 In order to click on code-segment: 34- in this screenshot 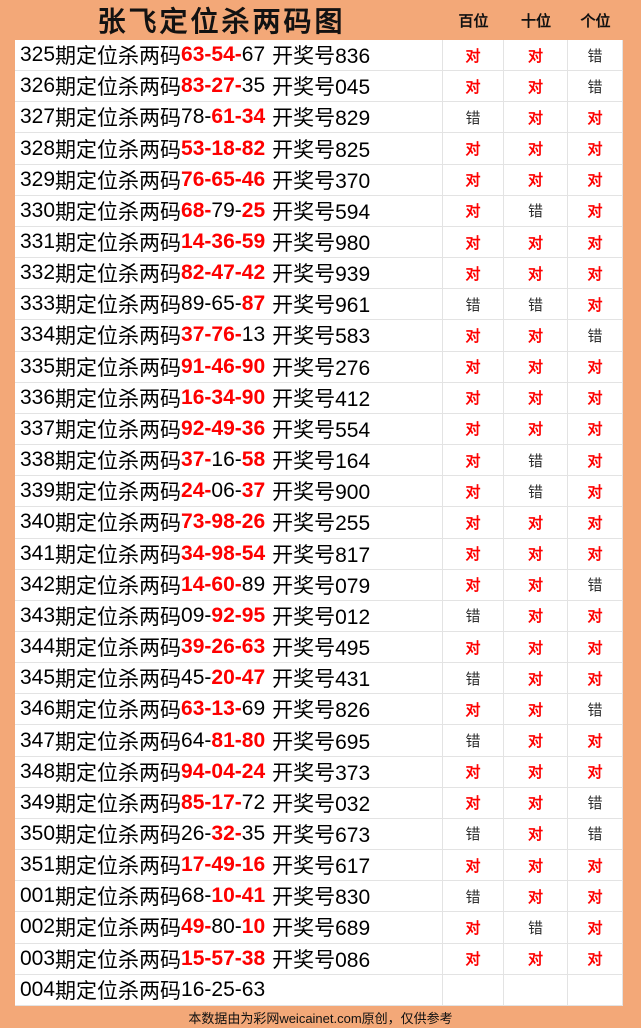, I will do `click(226, 397)`.